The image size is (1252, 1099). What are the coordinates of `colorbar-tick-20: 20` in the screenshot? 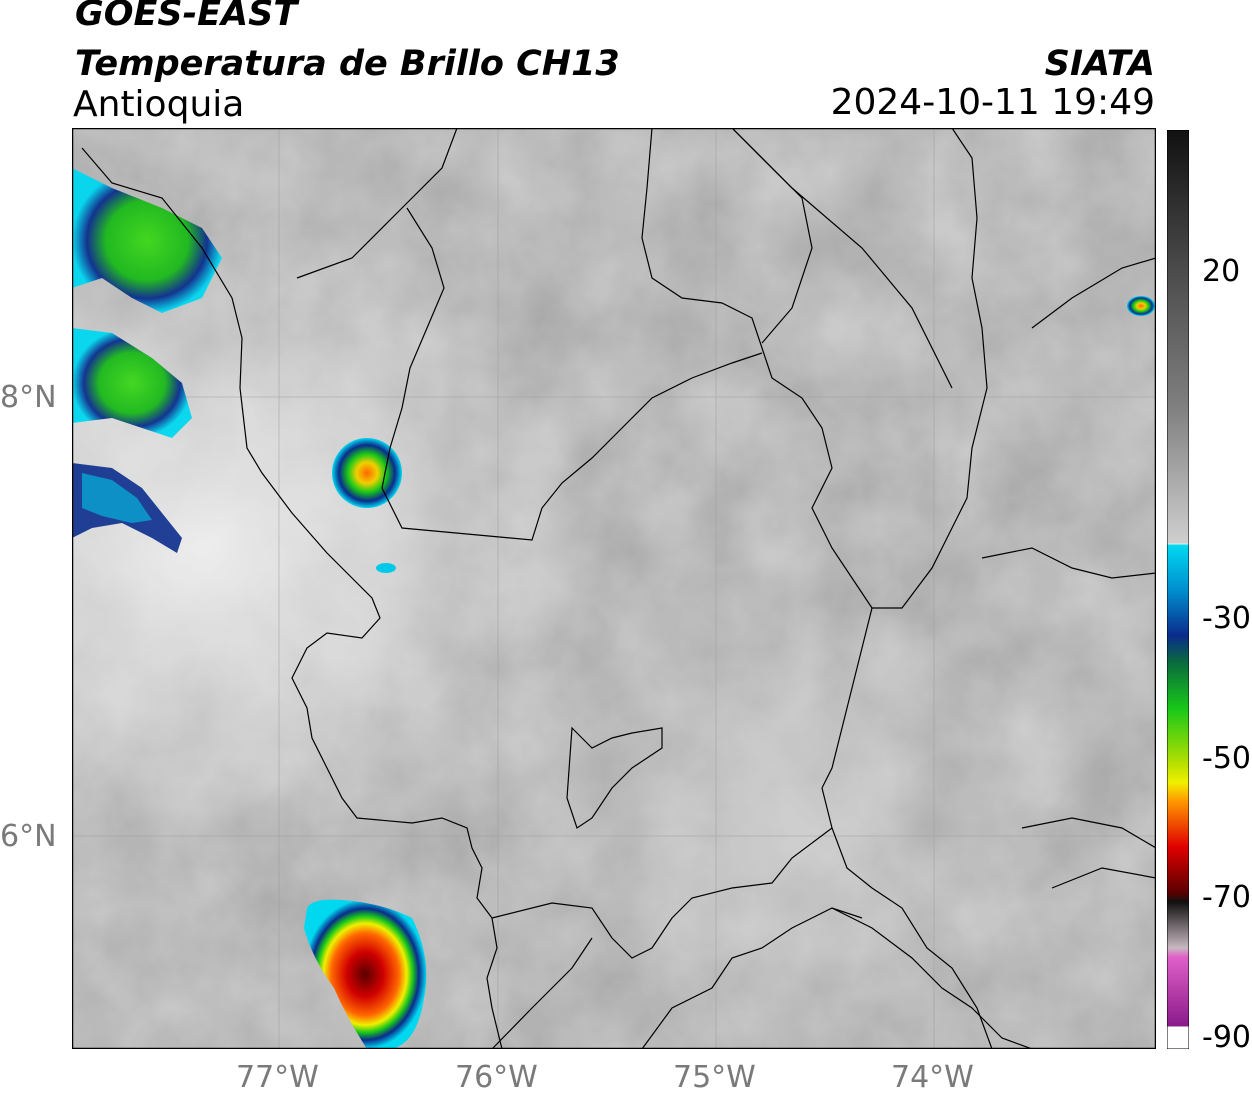 It's located at (1221, 271).